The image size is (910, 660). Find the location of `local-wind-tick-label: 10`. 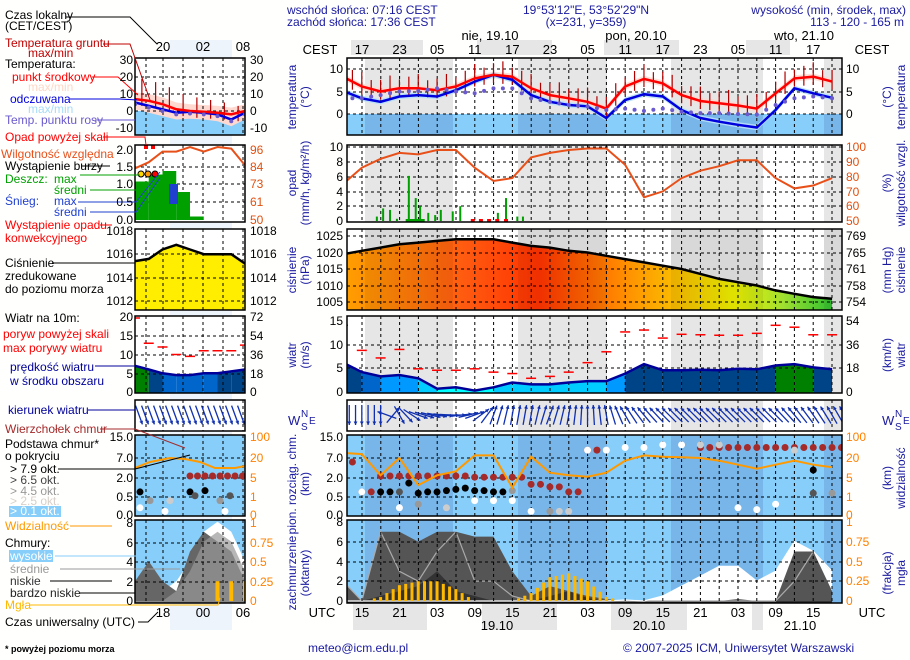

local-wind-tick-label: 10 is located at coordinates (127, 355).